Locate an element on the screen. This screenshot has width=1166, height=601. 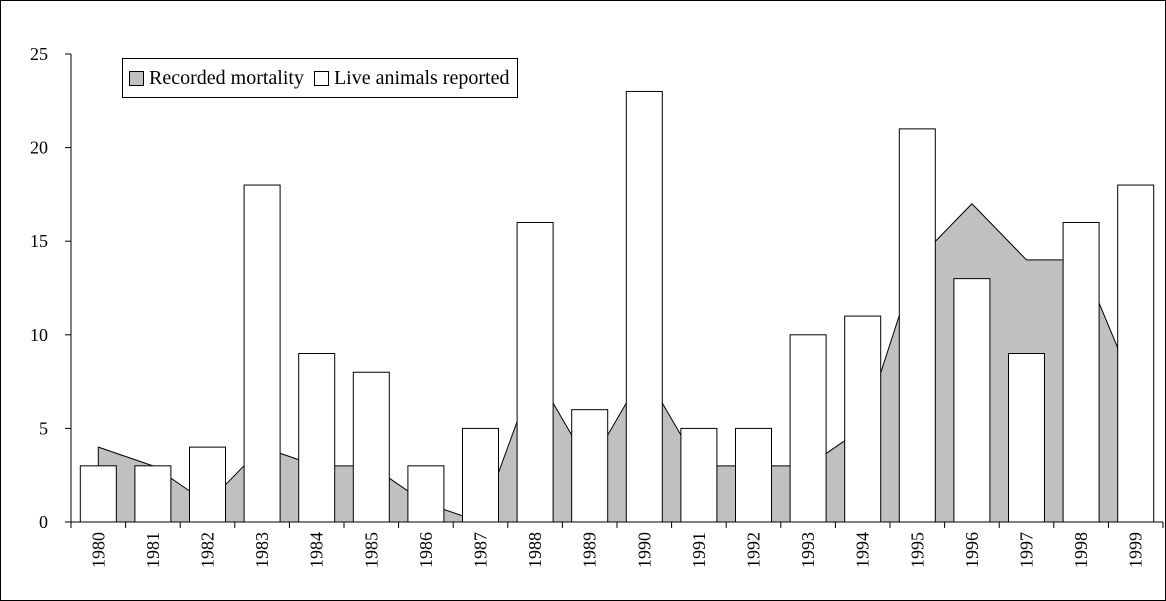
x-tick-label-1981: 1981 is located at coordinates (153, 550).